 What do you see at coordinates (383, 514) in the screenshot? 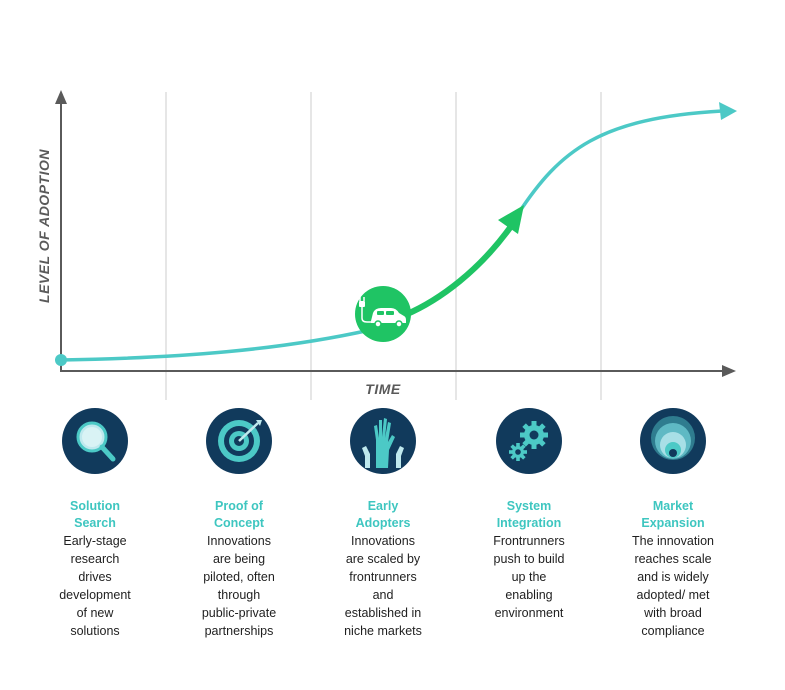
I see `stage-title: Early Adopters` at bounding box center [383, 514].